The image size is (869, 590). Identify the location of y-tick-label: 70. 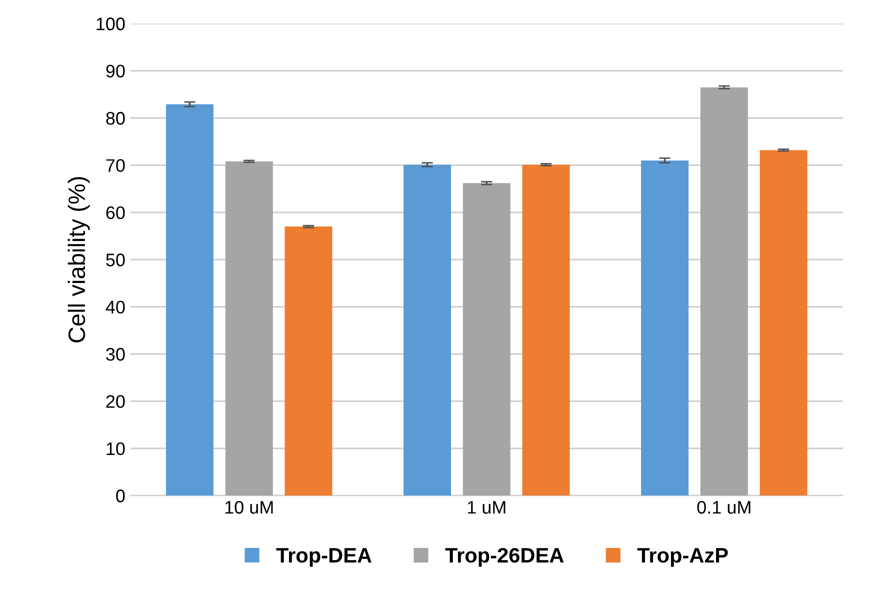
(115, 165).